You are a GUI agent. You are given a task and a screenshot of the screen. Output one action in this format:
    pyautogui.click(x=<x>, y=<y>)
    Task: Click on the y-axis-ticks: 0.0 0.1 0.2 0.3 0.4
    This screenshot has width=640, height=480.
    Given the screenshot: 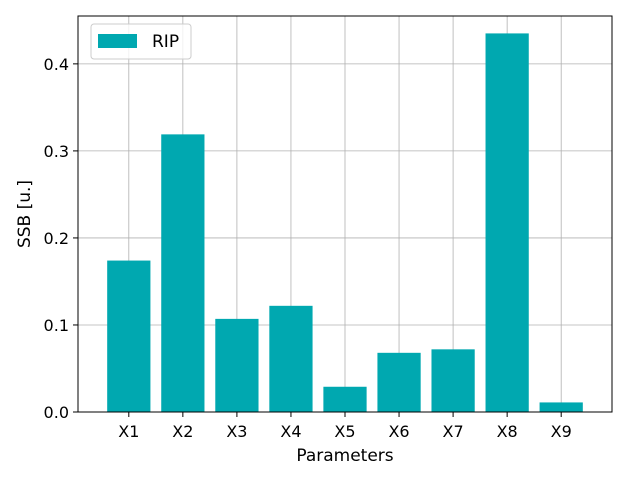 What is the action you would take?
    pyautogui.click(x=61, y=238)
    